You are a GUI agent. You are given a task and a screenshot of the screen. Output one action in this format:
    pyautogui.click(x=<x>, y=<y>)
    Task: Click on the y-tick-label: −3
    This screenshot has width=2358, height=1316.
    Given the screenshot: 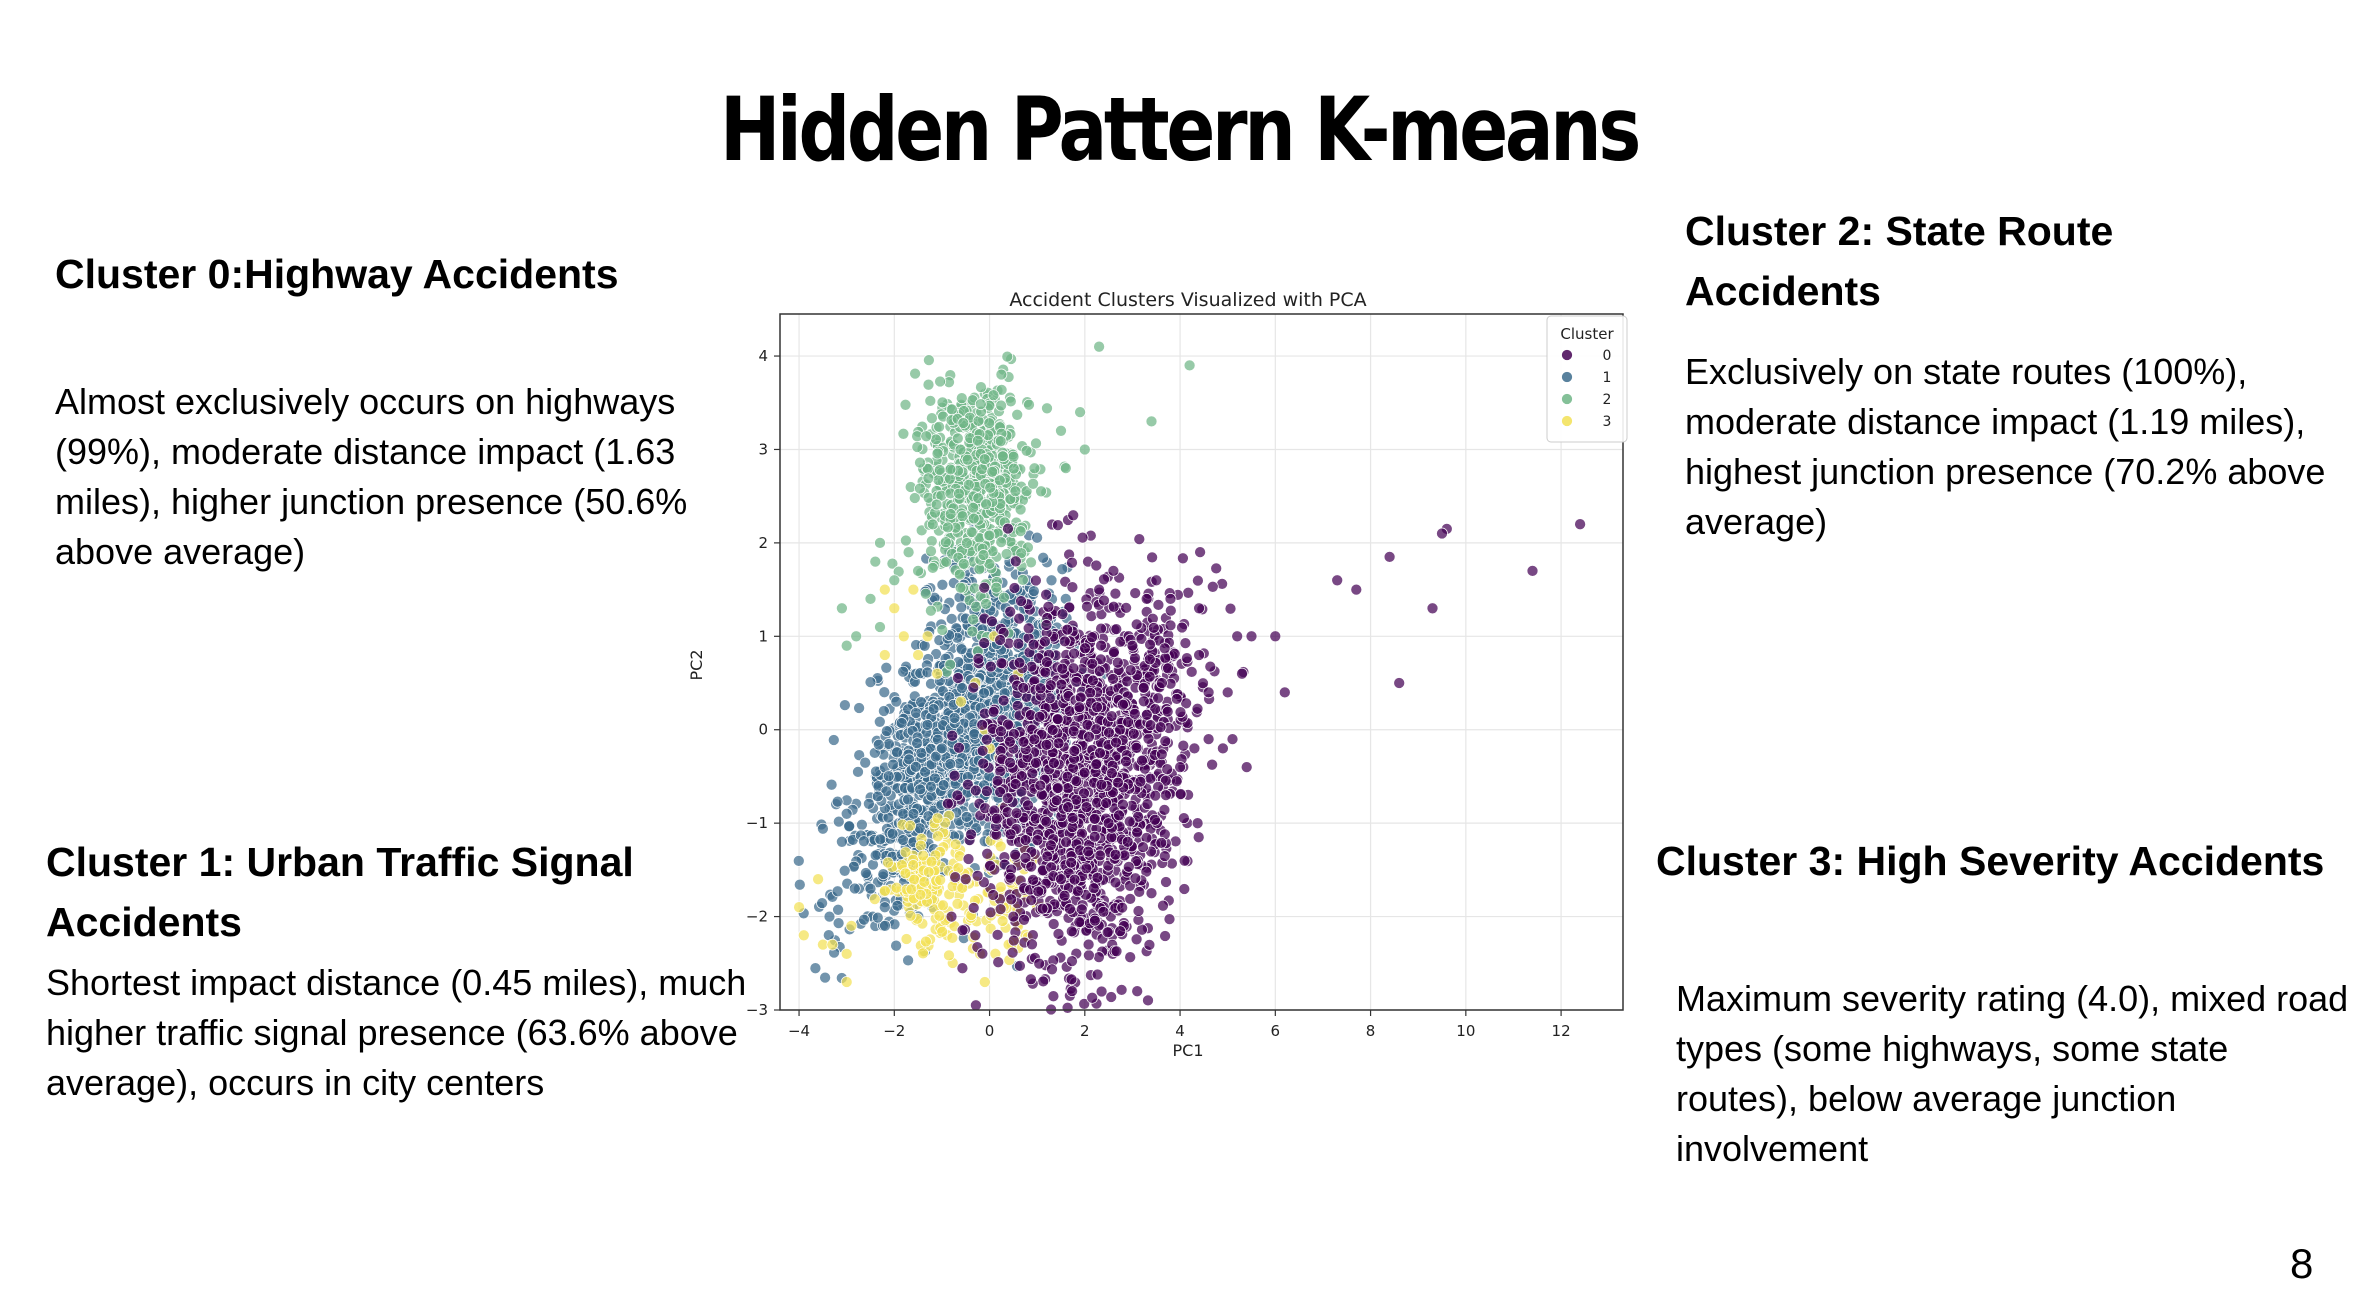 What is the action you would take?
    pyautogui.click(x=757, y=1010)
    